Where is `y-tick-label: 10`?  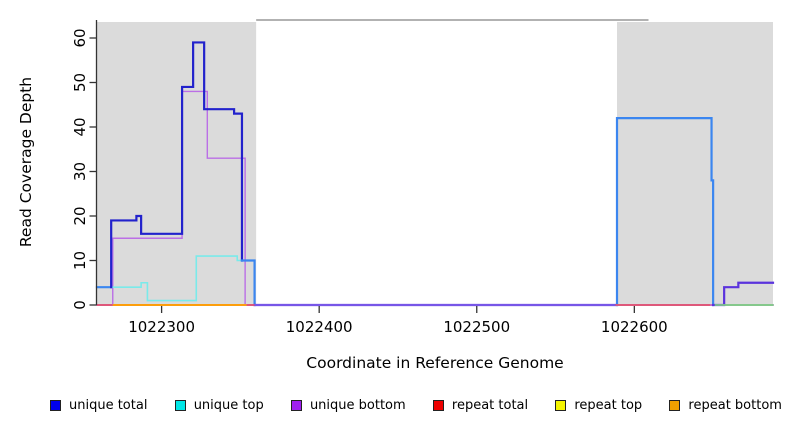
y-tick-label: 10 is located at coordinates (80, 260).